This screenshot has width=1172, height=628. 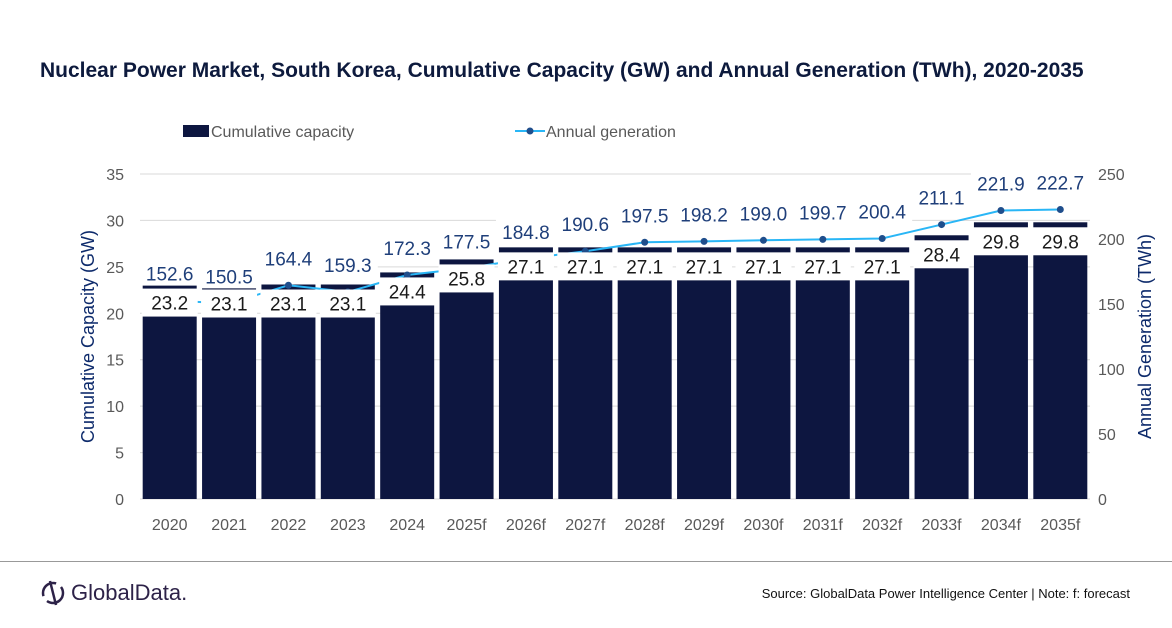 I want to click on y-tick-label: 5, so click(x=119, y=454).